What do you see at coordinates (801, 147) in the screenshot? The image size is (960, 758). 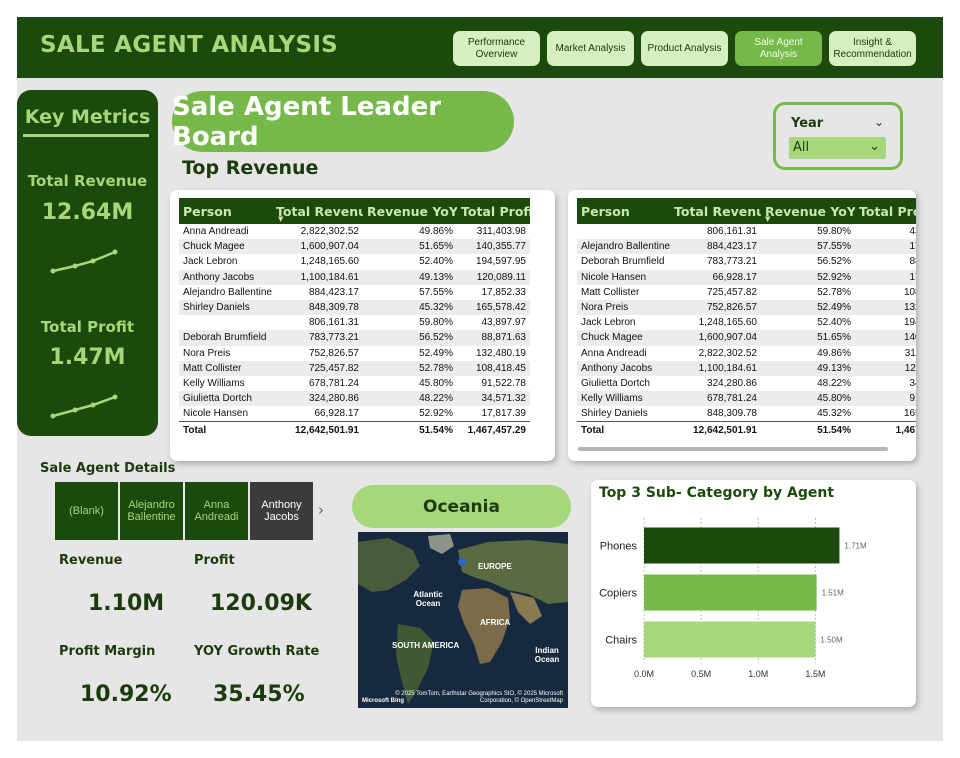 I see `year-selected-value: All` at bounding box center [801, 147].